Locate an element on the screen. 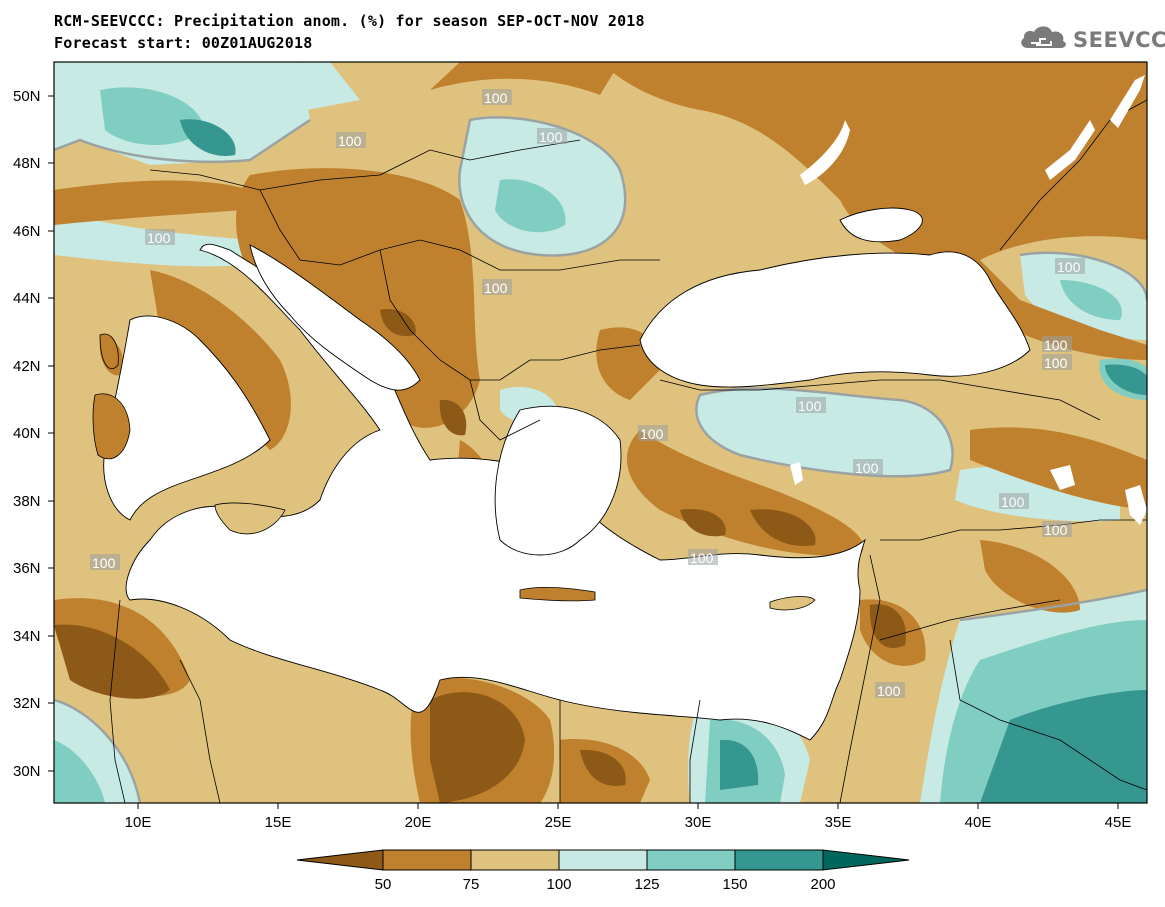  lat-tick-label: 32N is located at coordinates (27, 703).